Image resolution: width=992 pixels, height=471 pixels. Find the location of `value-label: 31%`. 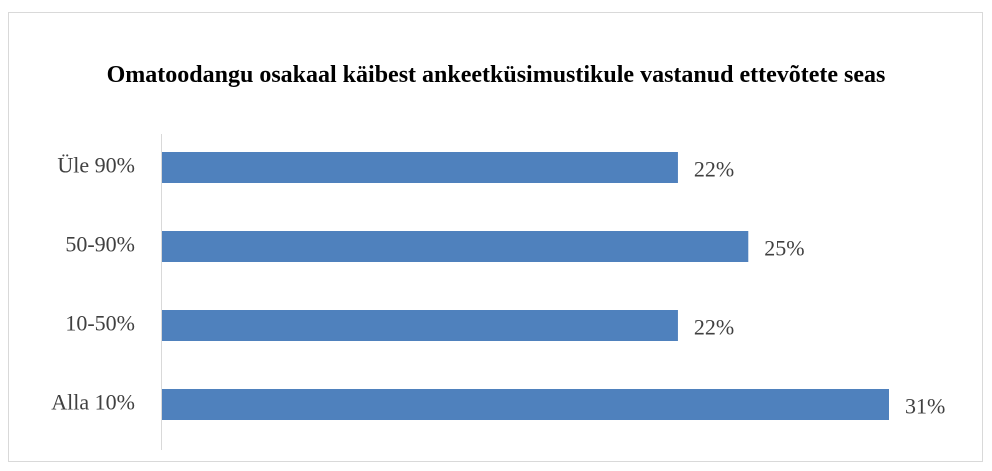

value-label: 31% is located at coordinates (925, 406).